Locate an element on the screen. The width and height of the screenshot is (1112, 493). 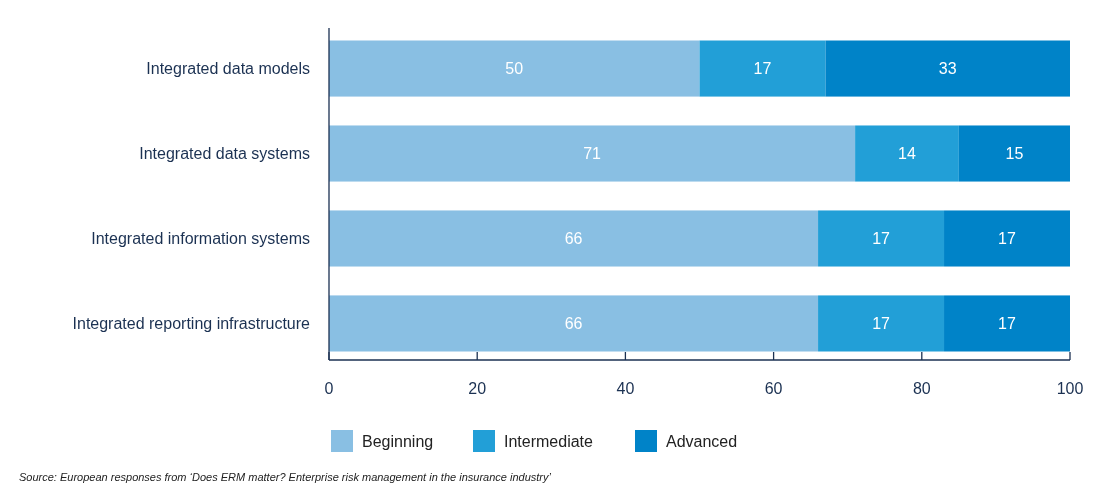
y-tick-label: Integrated data systems is located at coordinates (224, 154).